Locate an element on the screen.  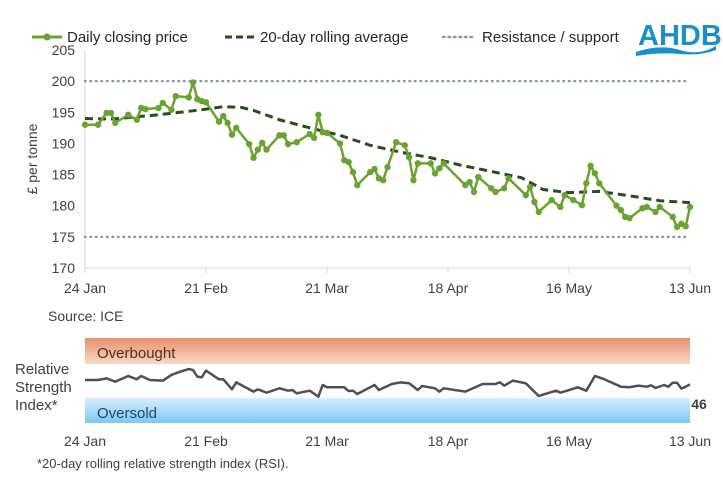
rsi-axis-label: Relative Strength Index* is located at coordinates (43, 387).